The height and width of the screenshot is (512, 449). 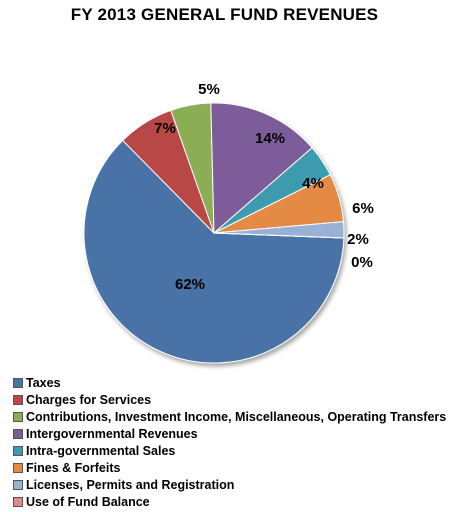 What do you see at coordinates (112, 433) in the screenshot?
I see `legend-label: Intergovernmental Revenues` at bounding box center [112, 433].